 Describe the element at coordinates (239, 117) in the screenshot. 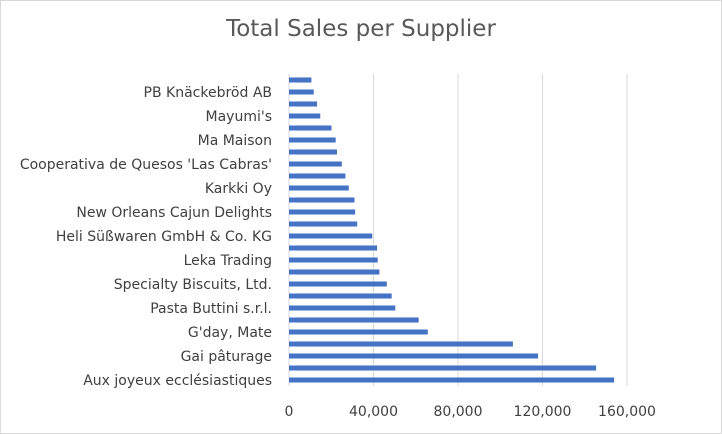

I see `y-tick-label: Mayumi's` at that location.